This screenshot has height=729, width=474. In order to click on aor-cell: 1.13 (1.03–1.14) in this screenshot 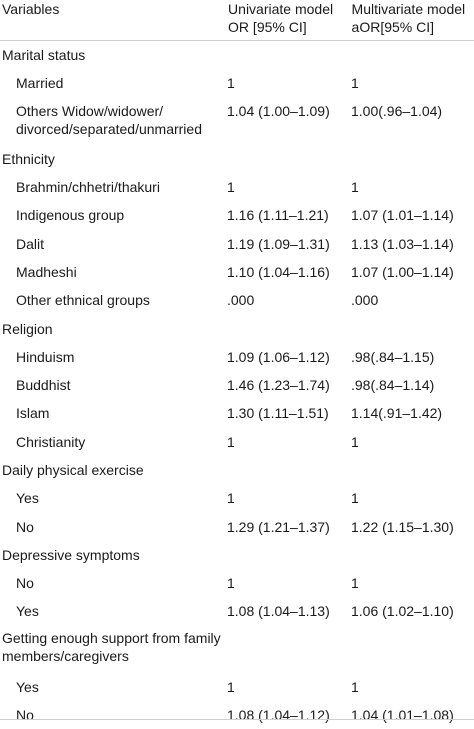, I will do `click(402, 243)`.